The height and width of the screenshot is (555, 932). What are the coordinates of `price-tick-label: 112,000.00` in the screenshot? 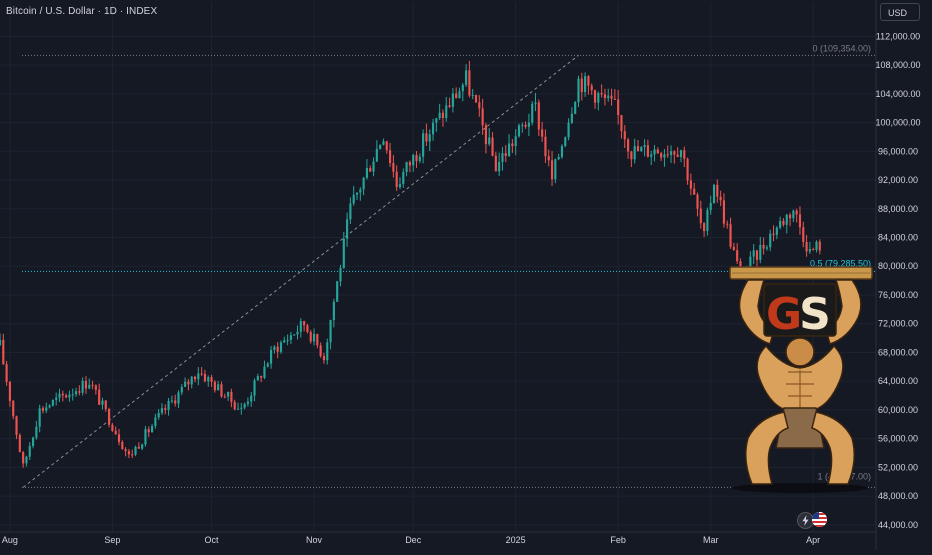 It's located at (898, 36).